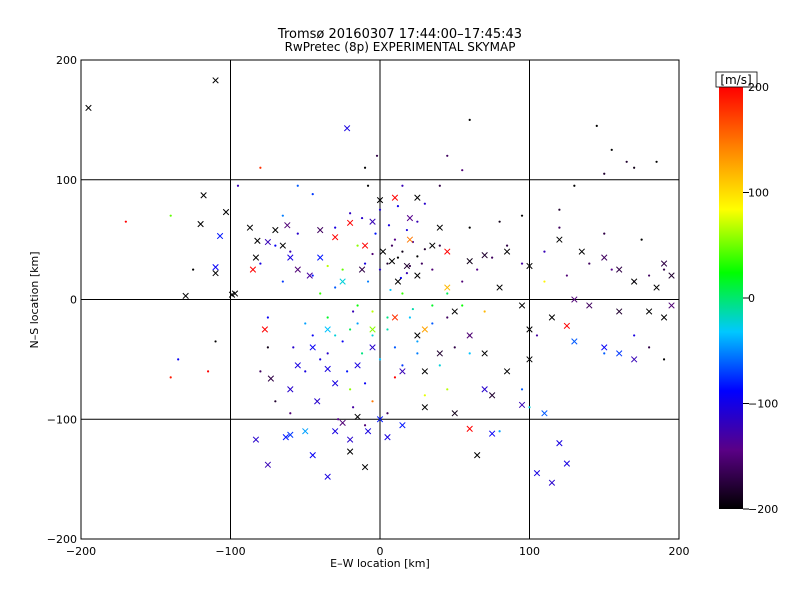 The image size is (800, 604). Describe the element at coordinates (751, 298) in the screenshot. I see `colorbar-tick-label: 0` at that location.